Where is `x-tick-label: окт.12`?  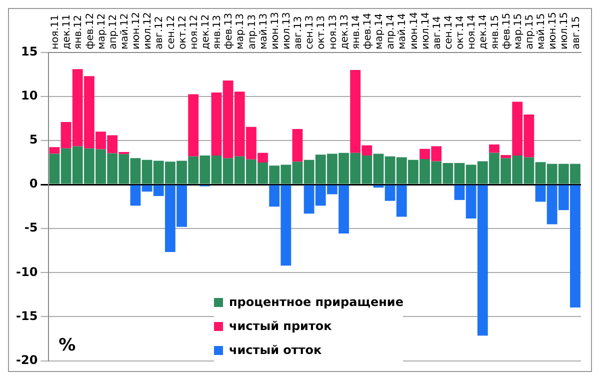
x-tick-label: окт.12 is located at coordinates (182, 32).